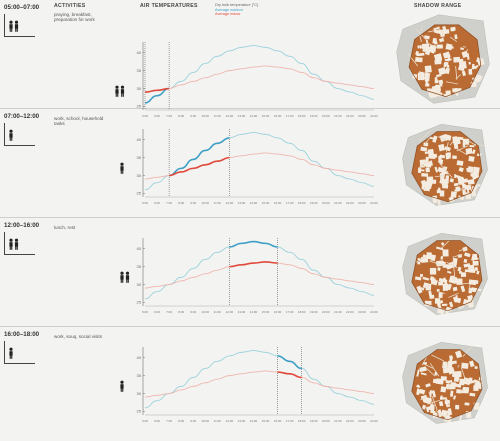 The height and width of the screenshot is (441, 500). Describe the element at coordinates (120, 91) in the screenshot. I see `people-icon` at that location.